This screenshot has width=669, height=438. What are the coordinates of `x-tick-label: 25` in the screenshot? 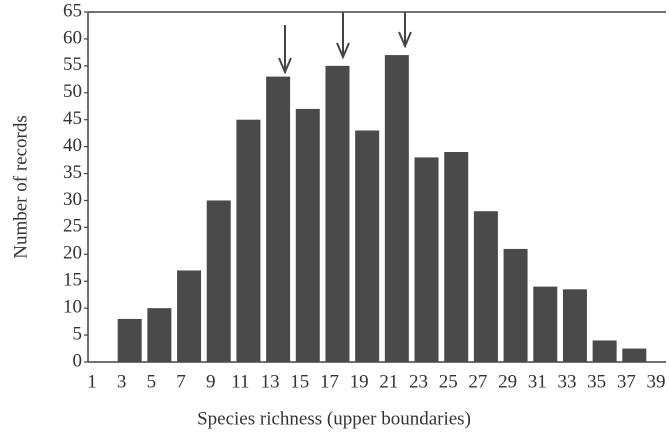 It's located at (448, 381).